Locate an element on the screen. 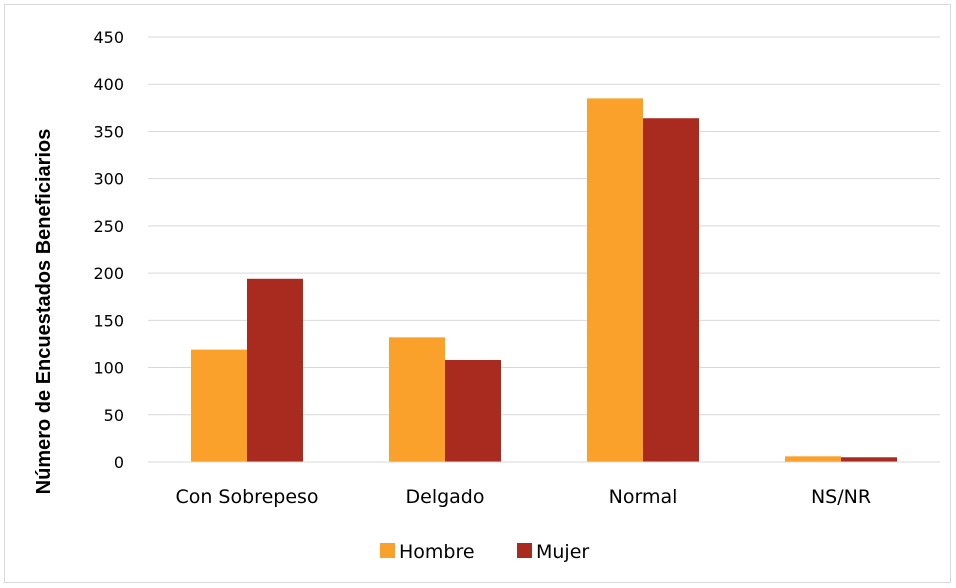 The image size is (956, 588). y-tick-label: 0 is located at coordinates (119, 462).